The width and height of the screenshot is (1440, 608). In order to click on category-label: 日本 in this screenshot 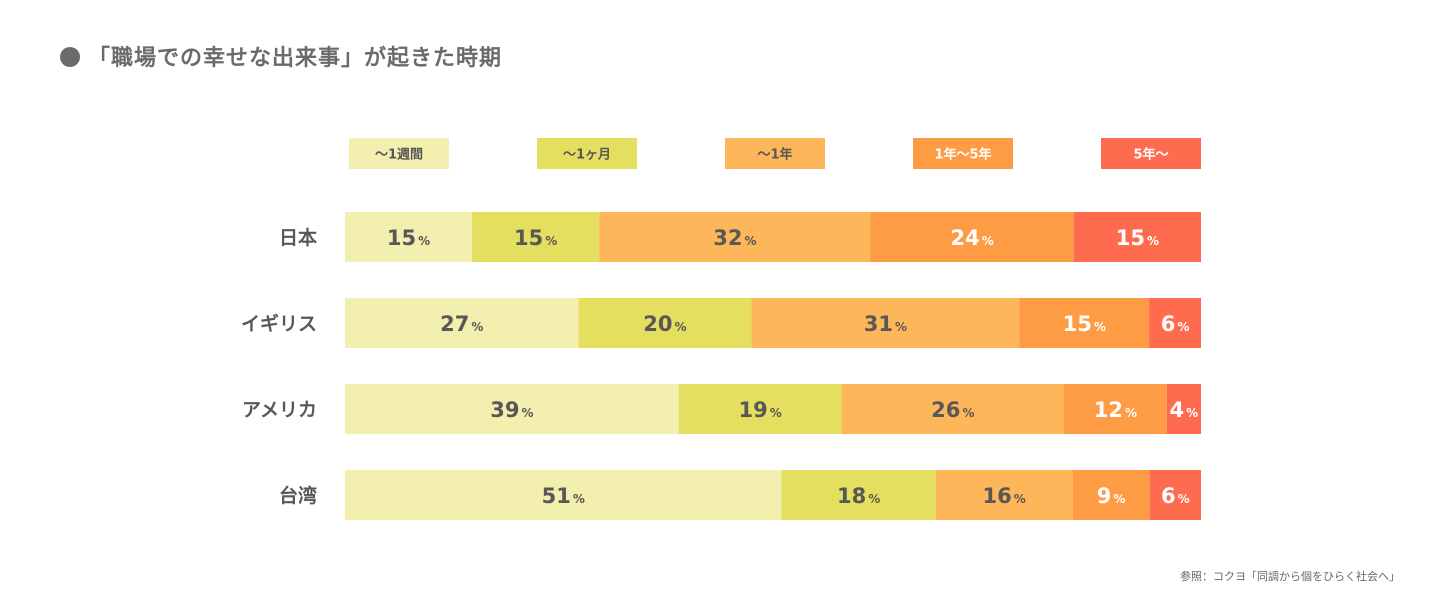, I will do `click(298, 237)`.